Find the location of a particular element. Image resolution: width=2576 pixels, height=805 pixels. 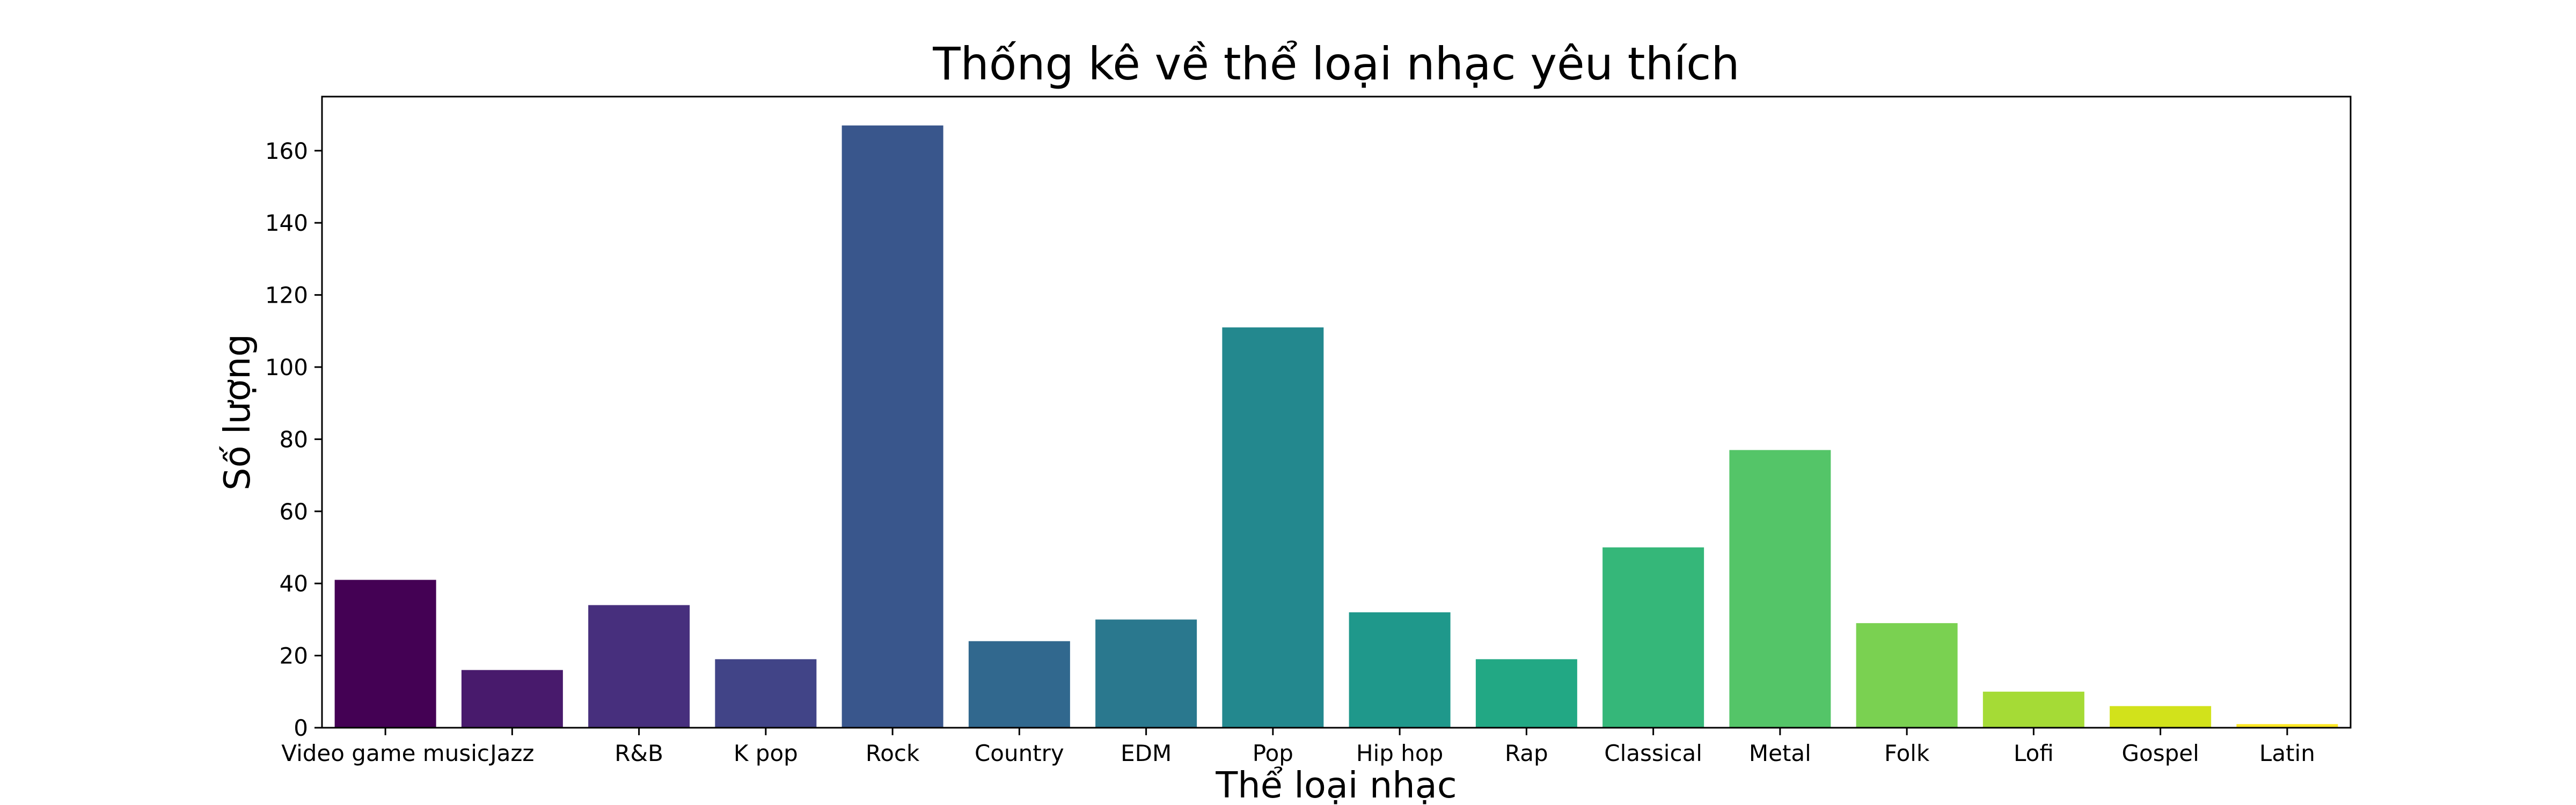

x-tick-label: Hip hop is located at coordinates (1399, 753).